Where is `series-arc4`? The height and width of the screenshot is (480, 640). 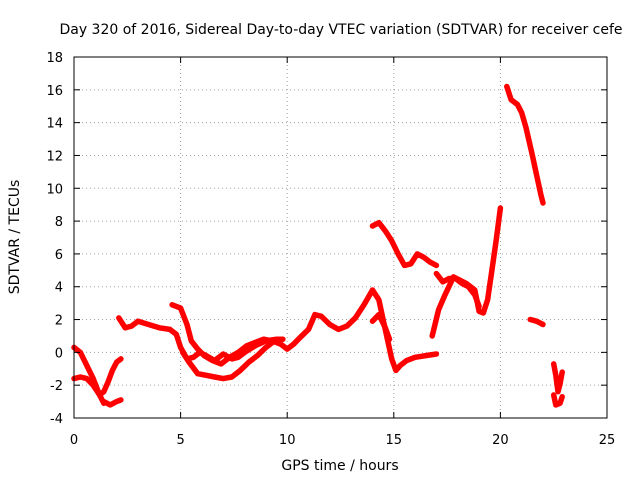
series-arc4 is located at coordinates (201, 339).